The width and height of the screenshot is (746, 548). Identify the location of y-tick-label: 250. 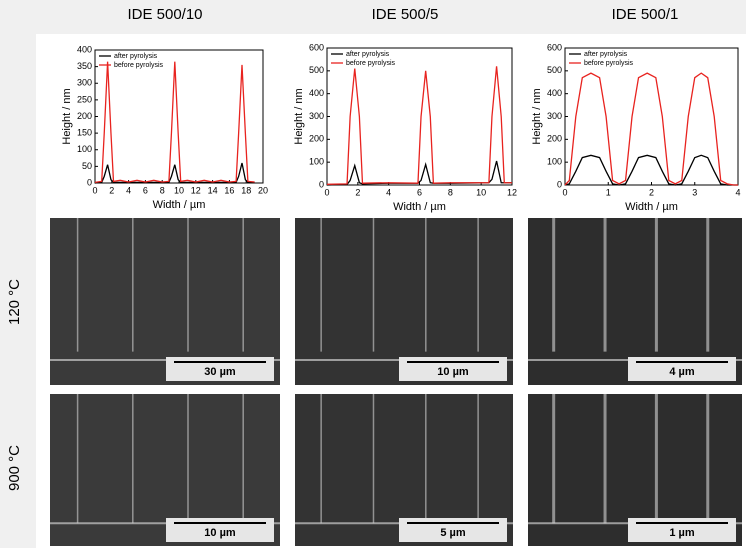
(84, 99).